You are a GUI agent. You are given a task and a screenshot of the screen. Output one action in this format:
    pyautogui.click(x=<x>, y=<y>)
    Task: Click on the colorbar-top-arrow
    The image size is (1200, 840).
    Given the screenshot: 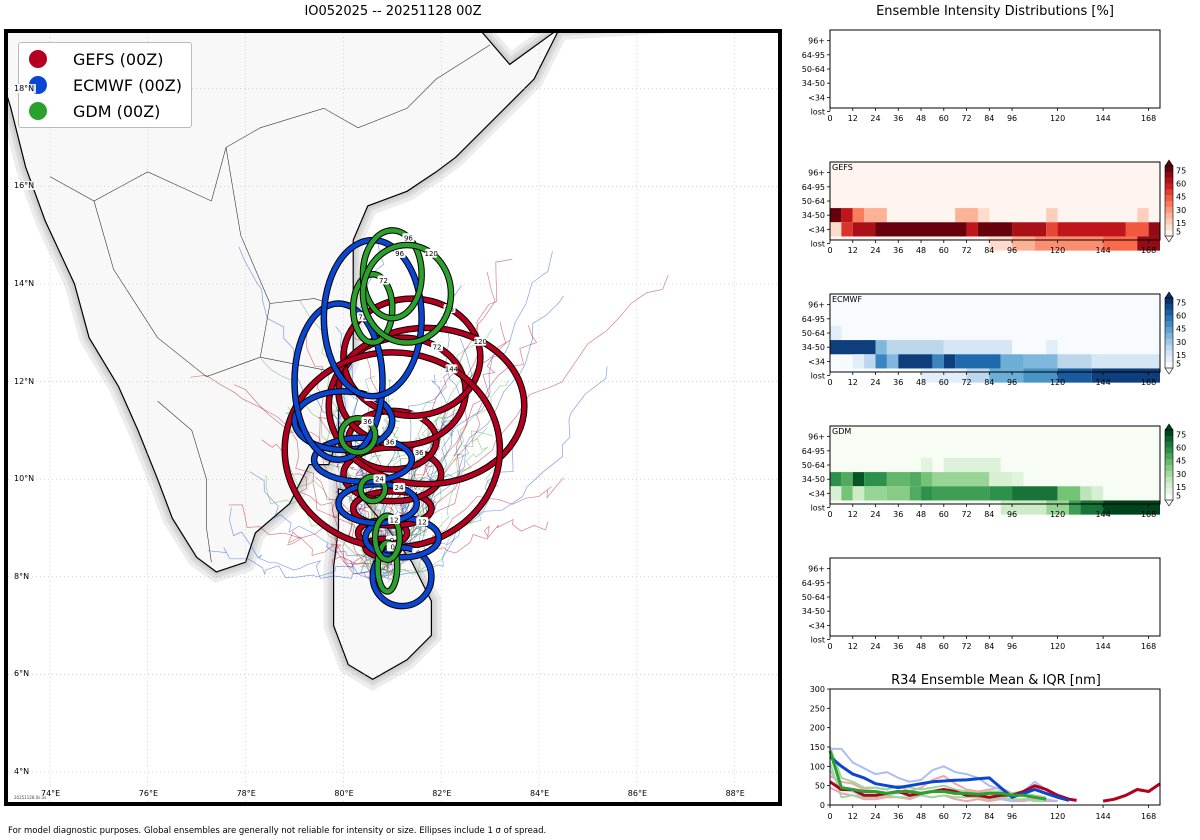 What is the action you would take?
    pyautogui.click(x=1169, y=163)
    